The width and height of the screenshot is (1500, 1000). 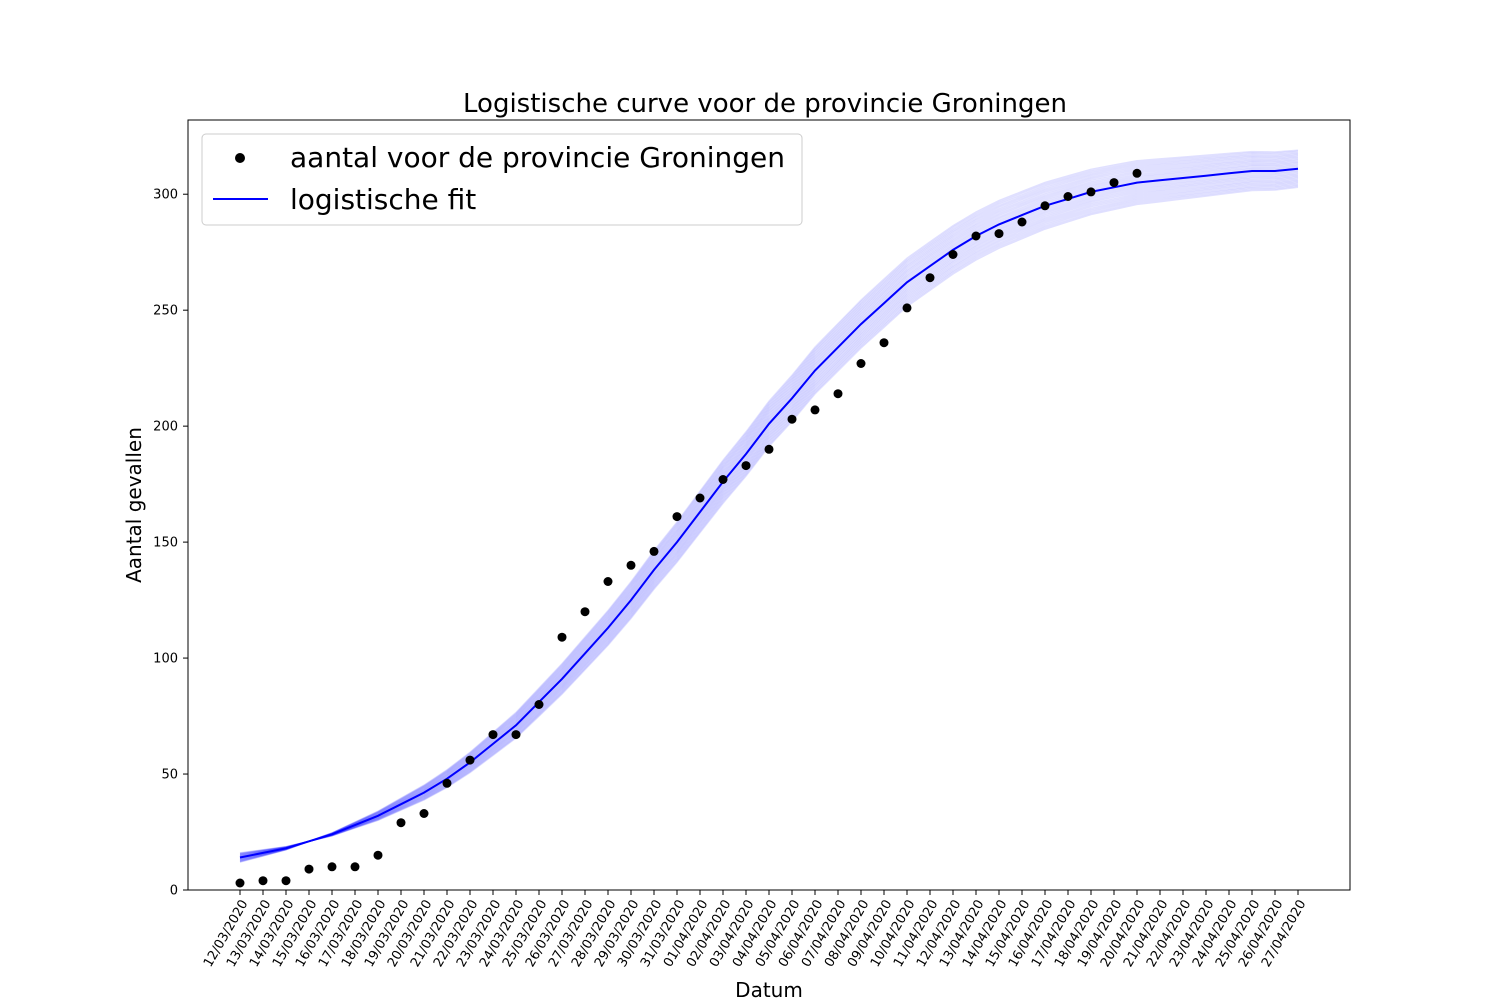 What do you see at coordinates (134, 505) in the screenshot?
I see `y-axis-label: Aantal gevallen` at bounding box center [134, 505].